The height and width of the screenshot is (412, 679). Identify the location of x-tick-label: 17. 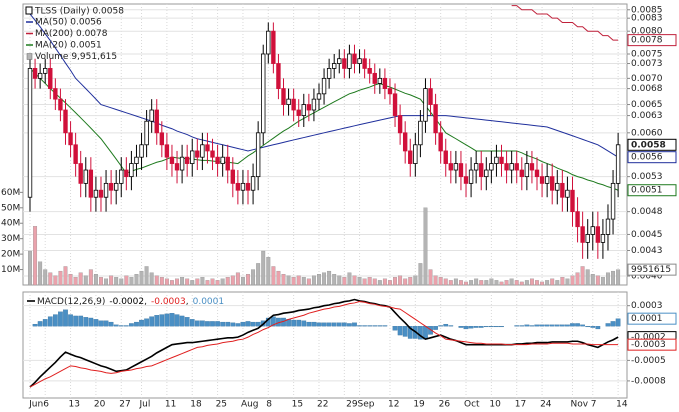
(520, 405).